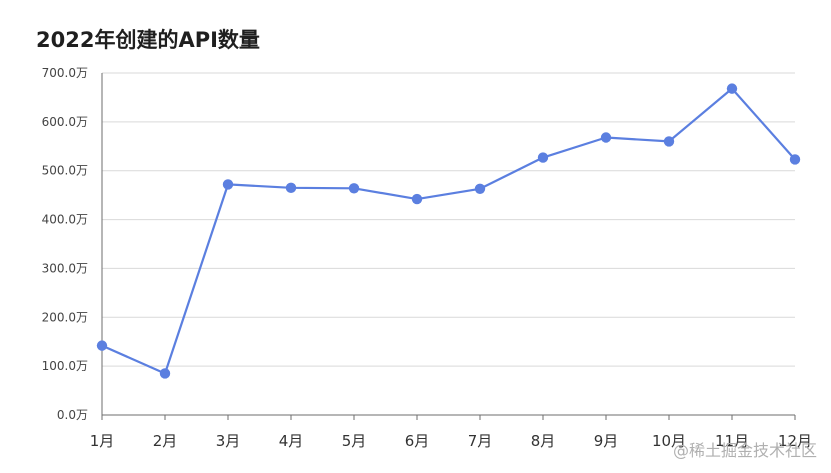 The image size is (831, 473). Describe the element at coordinates (65, 122) in the screenshot. I see `y-tick-label: 600.0万` at that location.